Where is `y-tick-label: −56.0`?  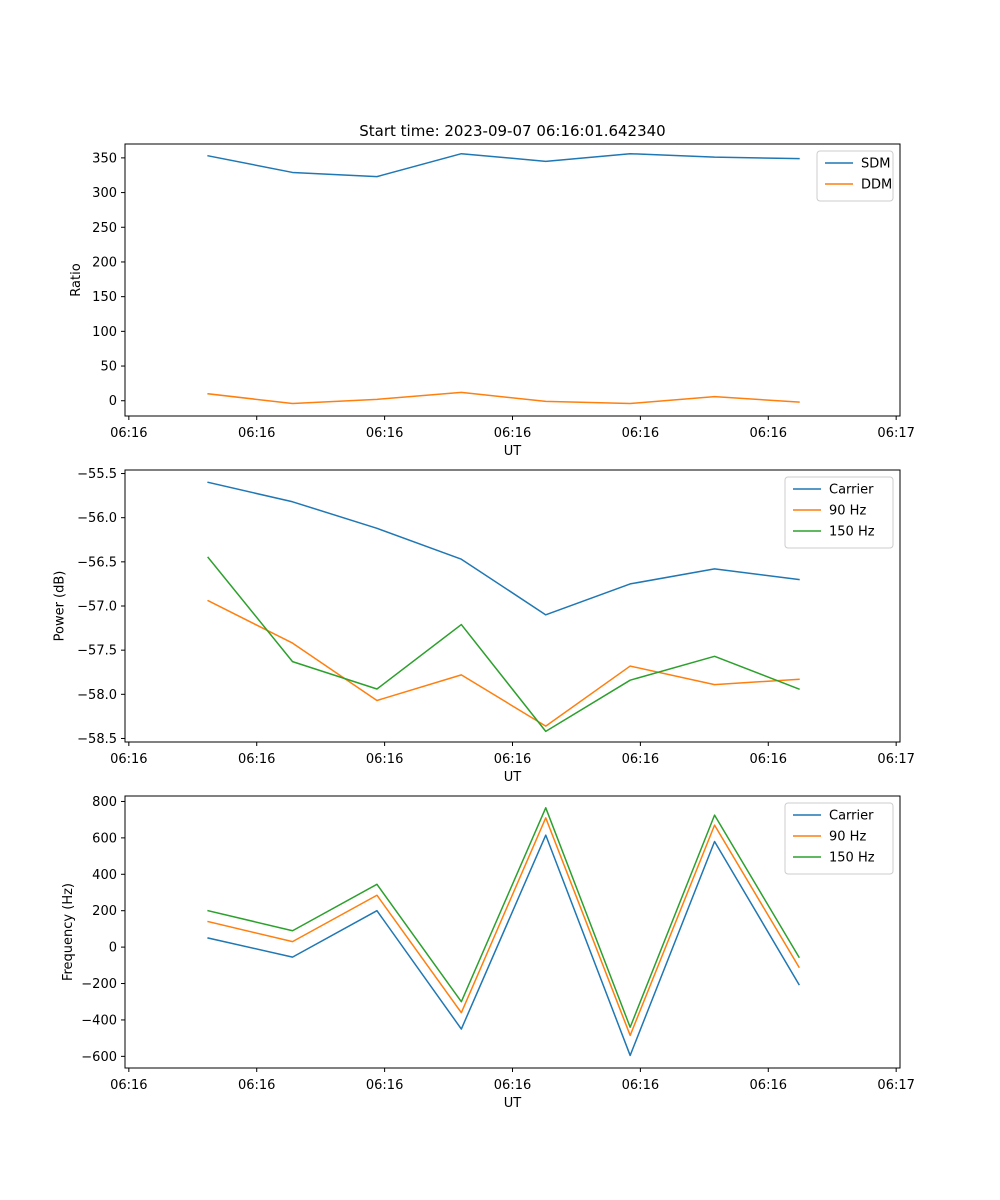 y-tick-label: −56.0 is located at coordinates (97, 518).